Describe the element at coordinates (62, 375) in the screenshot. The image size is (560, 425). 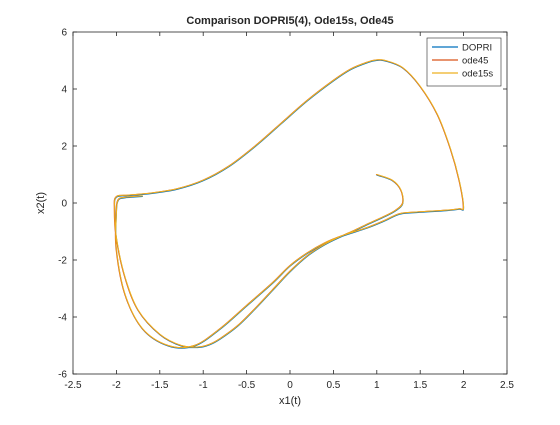
I see `y-tick-label: -6` at that location.